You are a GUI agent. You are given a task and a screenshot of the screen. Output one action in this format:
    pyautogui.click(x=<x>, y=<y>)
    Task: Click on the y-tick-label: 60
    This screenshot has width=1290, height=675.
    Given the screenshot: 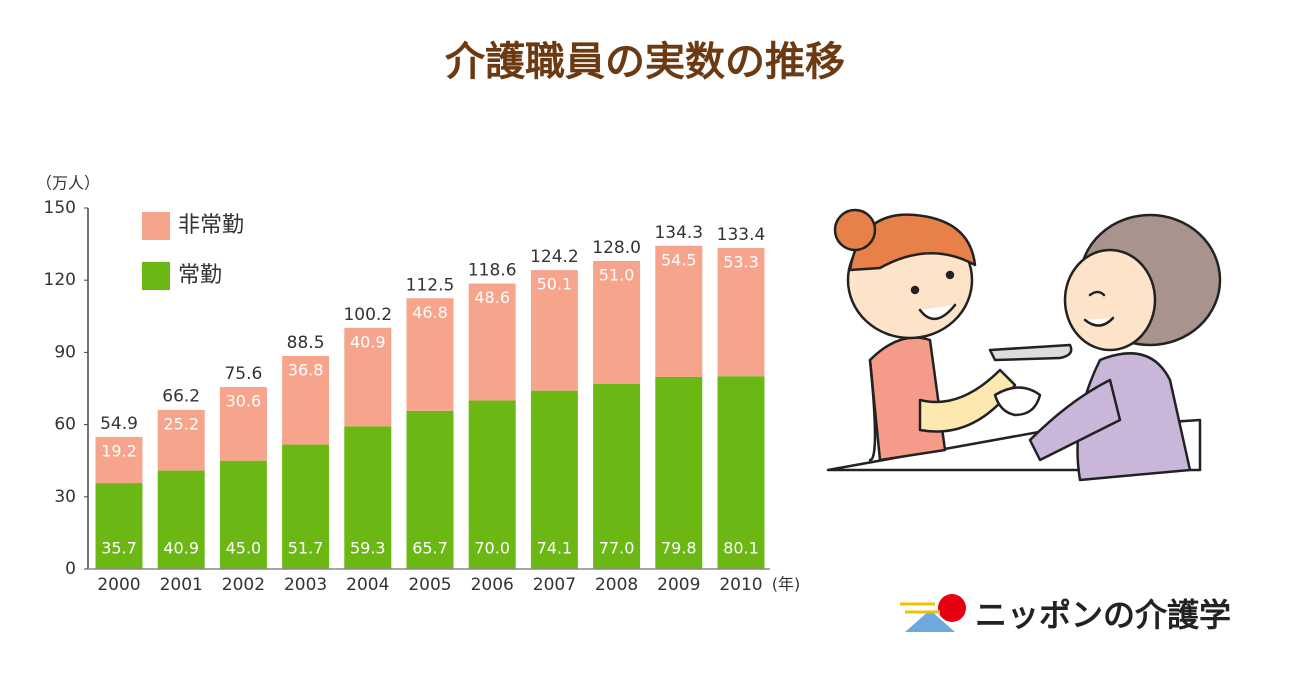 What is the action you would take?
    pyautogui.click(x=65, y=425)
    